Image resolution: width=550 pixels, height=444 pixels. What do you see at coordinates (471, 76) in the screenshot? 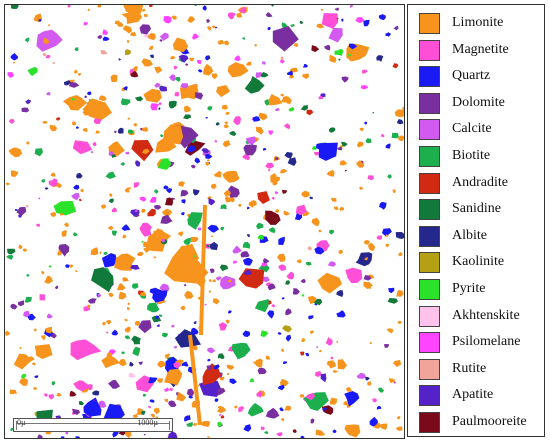
I see `legend-label: Quartz` at bounding box center [471, 76].